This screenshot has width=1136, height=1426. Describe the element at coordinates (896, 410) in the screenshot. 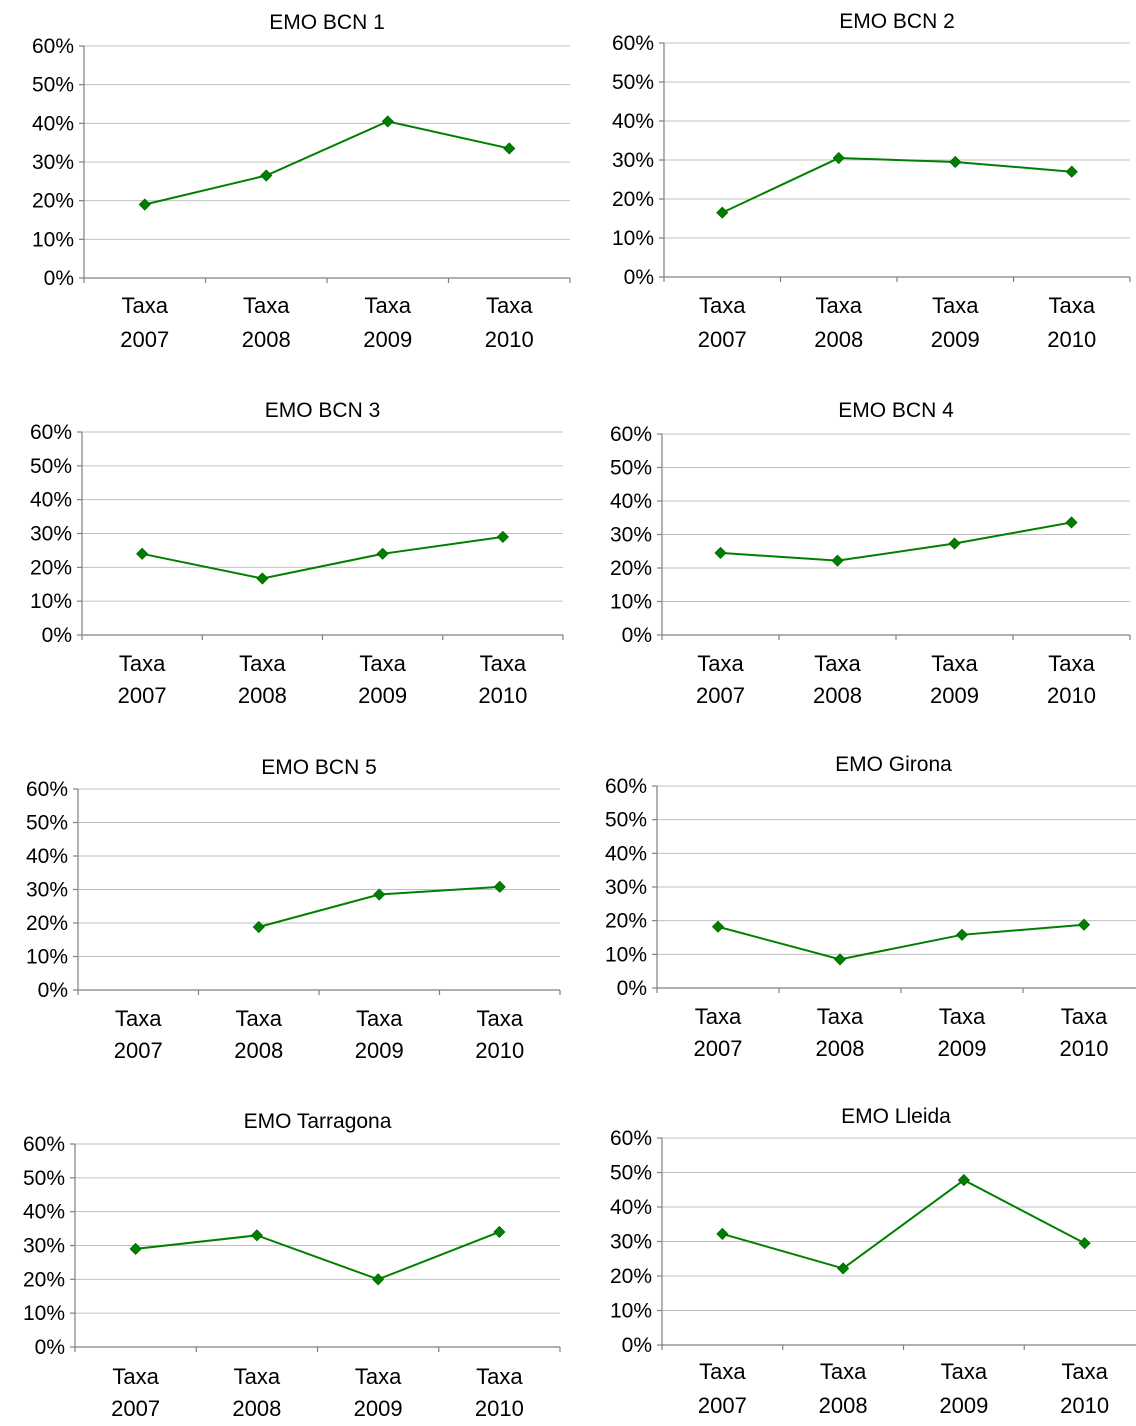

I see `chart-title: EMO BCN 4` at that location.